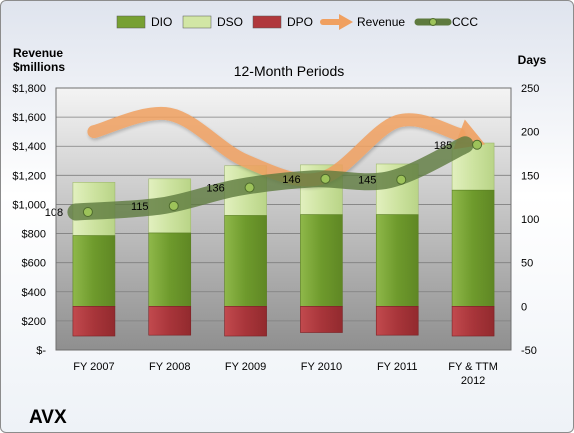 The width and height of the screenshot is (574, 433). What do you see at coordinates (215, 189) in the screenshot?
I see `ccc-data-label: 136` at bounding box center [215, 189].